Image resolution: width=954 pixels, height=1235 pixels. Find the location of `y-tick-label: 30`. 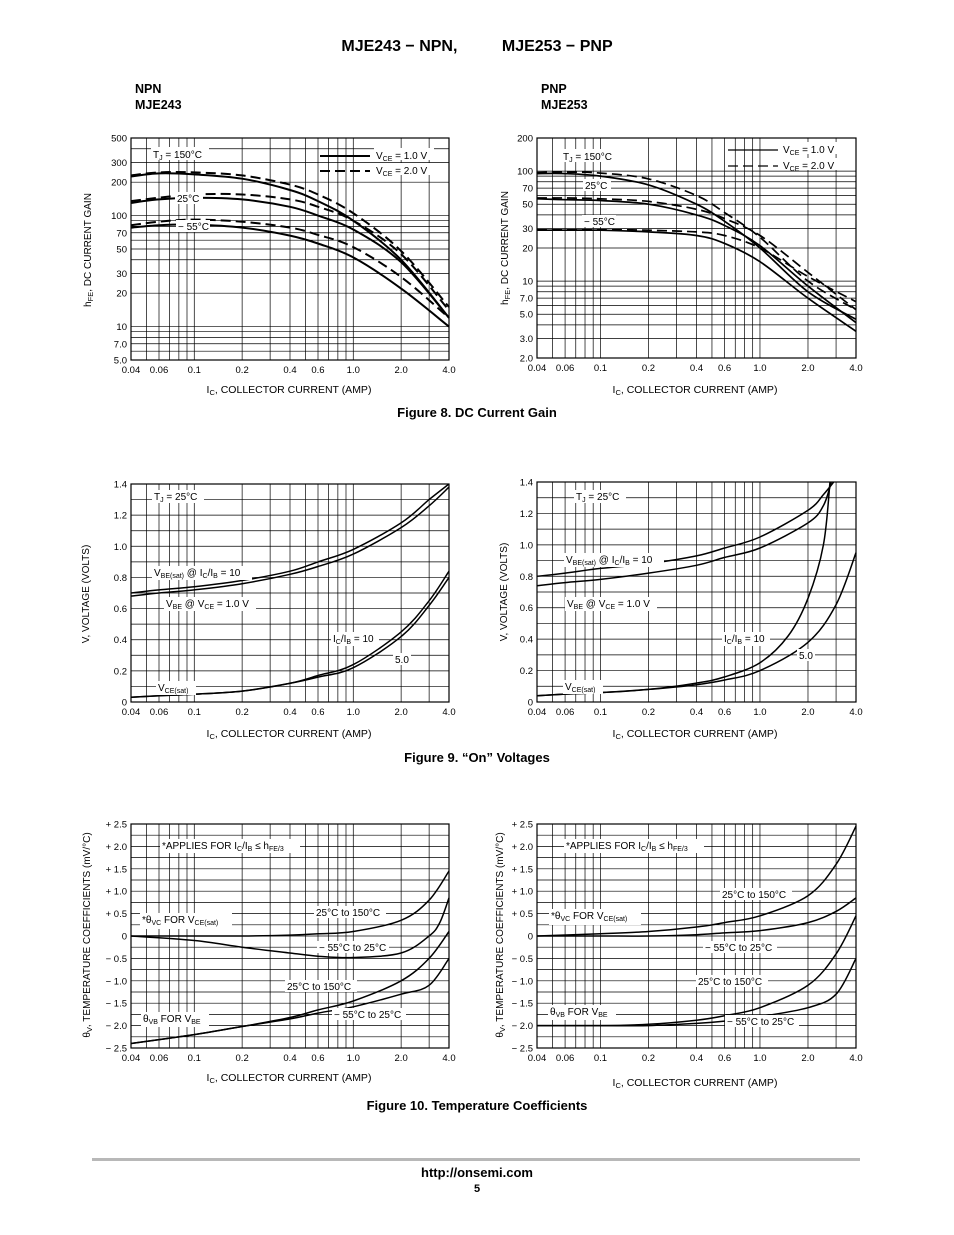

y-tick-label: 30 is located at coordinates (527, 229).